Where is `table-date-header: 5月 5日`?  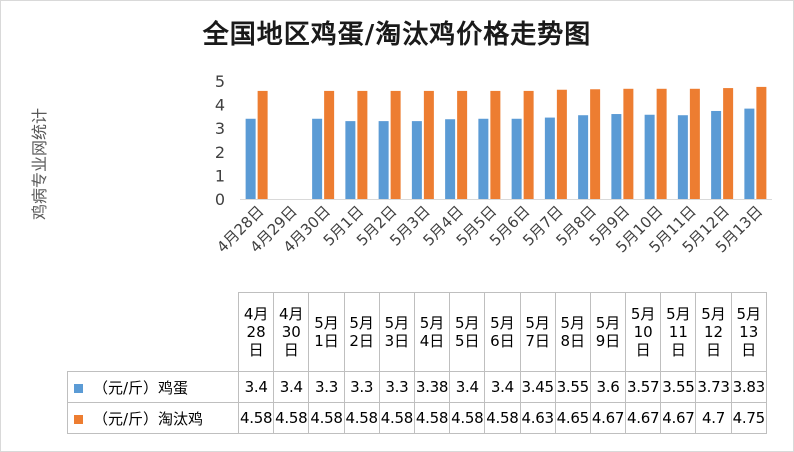
table-date-header: 5月 5日 is located at coordinates (467, 332).